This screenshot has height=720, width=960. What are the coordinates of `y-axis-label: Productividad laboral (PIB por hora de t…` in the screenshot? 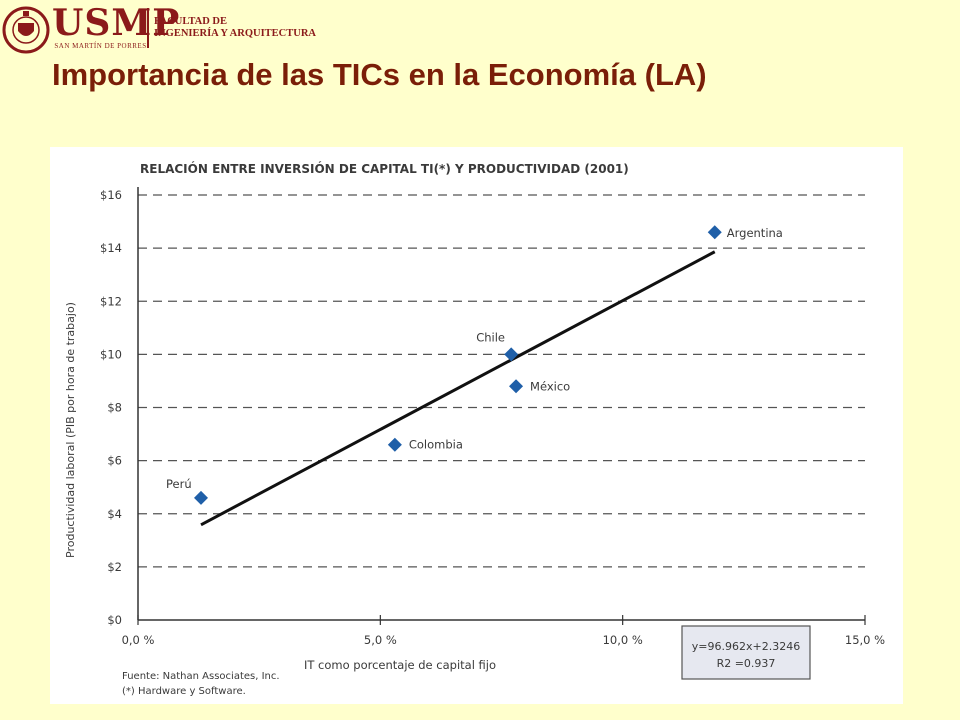 It's located at (70, 430).